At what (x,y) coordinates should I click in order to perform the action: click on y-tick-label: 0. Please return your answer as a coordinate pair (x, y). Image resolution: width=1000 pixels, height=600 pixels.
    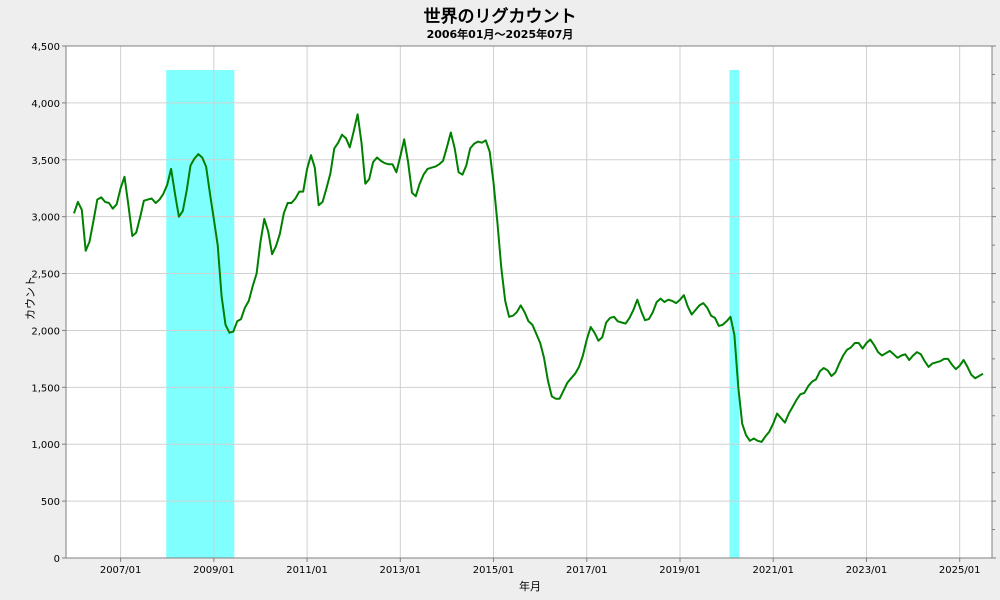
    Looking at the image, I should click on (57, 559).